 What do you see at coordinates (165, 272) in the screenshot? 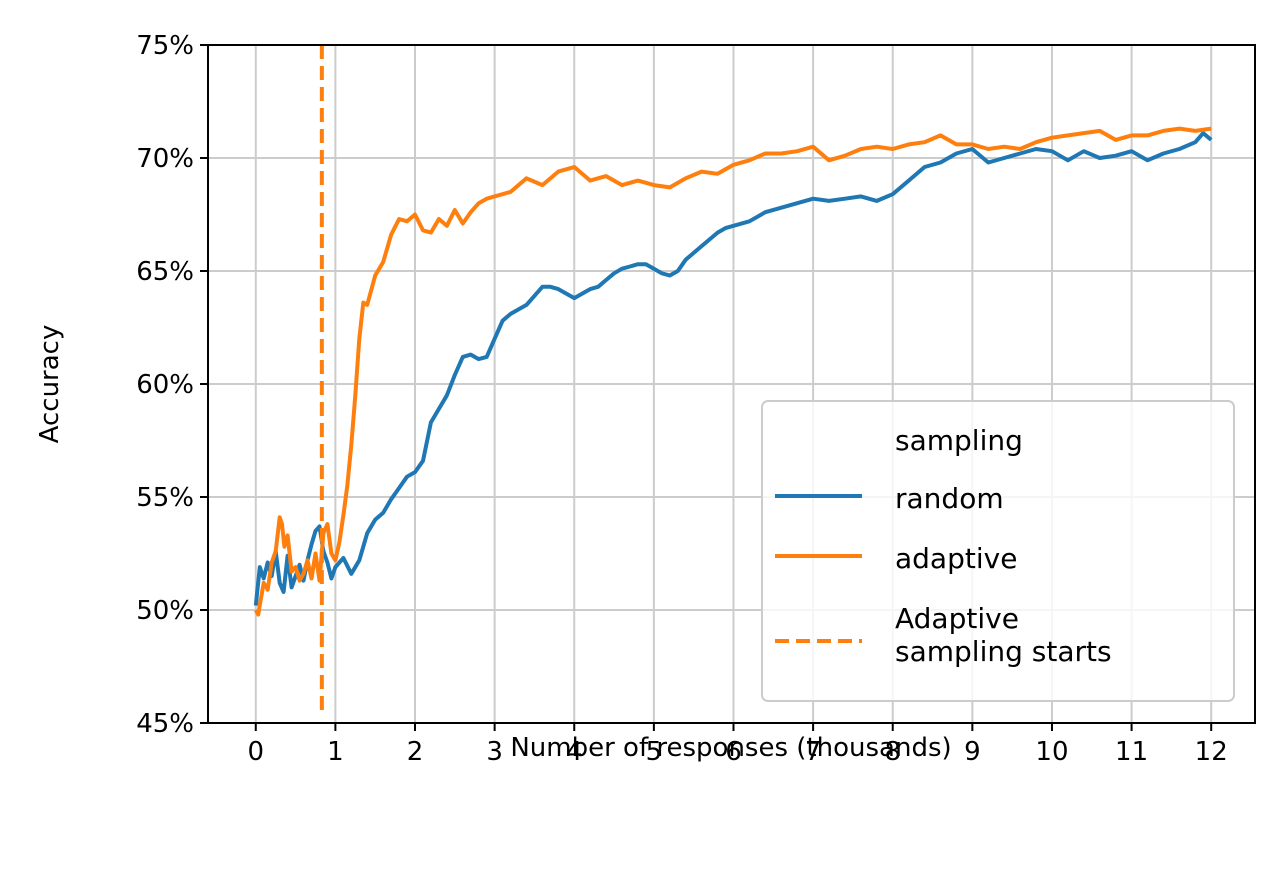
I see `y-tick-label: 65%` at bounding box center [165, 272].